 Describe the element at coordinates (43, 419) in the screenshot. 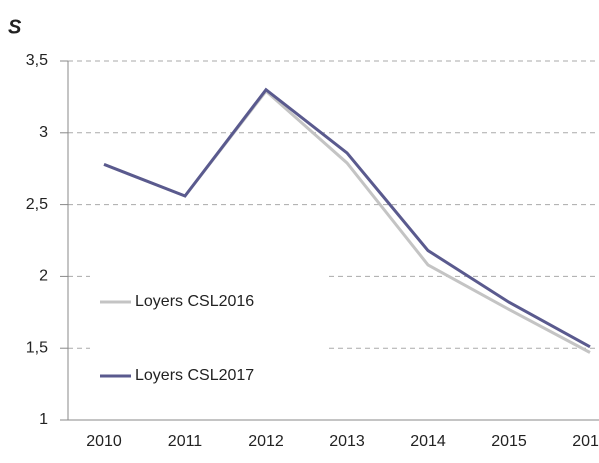

I see `y-tick-label: 1` at that location.